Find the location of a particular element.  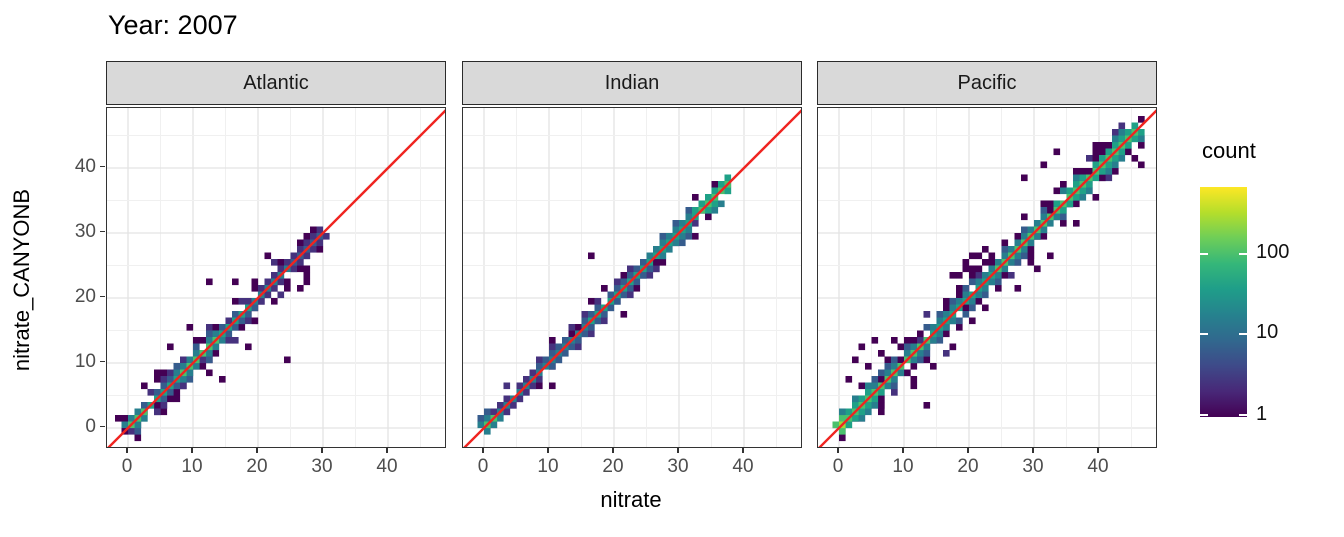

legend-colorbar is located at coordinates (1223, 302).